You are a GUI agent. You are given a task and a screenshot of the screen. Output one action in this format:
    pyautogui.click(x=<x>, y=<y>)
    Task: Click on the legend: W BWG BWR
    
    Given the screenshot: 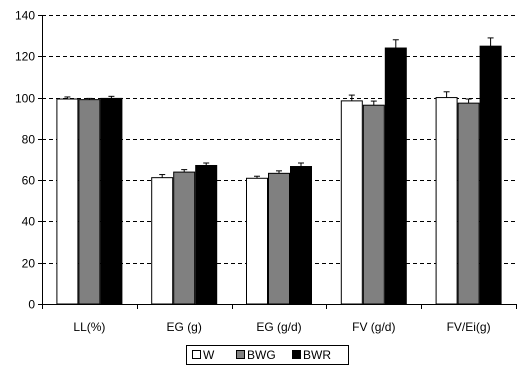 What is the action you would take?
    pyautogui.click(x=267, y=355)
    